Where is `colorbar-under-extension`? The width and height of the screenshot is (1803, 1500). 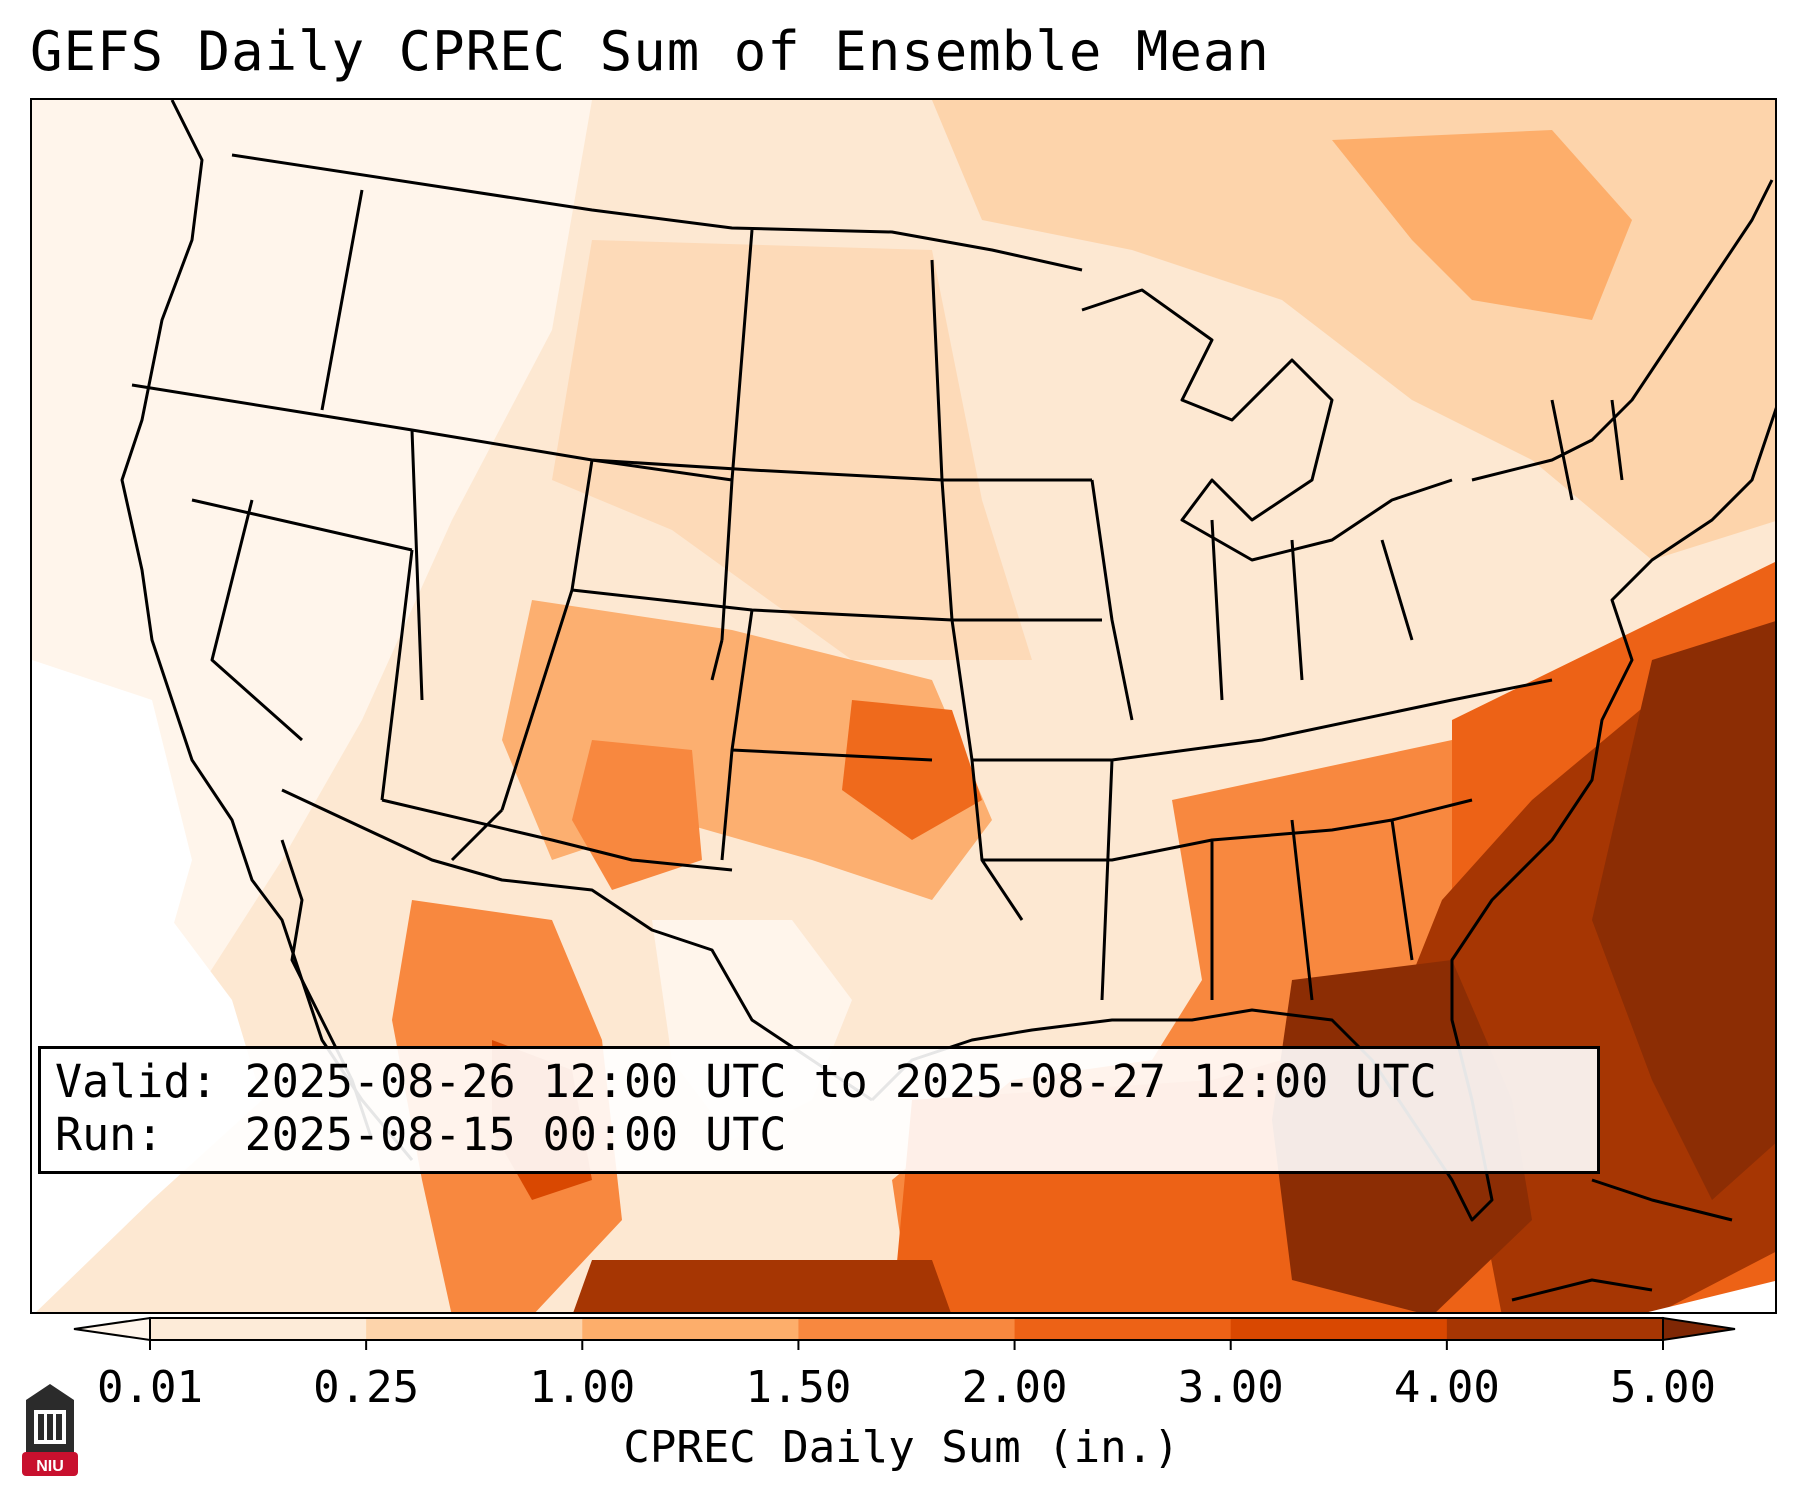
colorbar-under-extension is located at coordinates (112, 1329).